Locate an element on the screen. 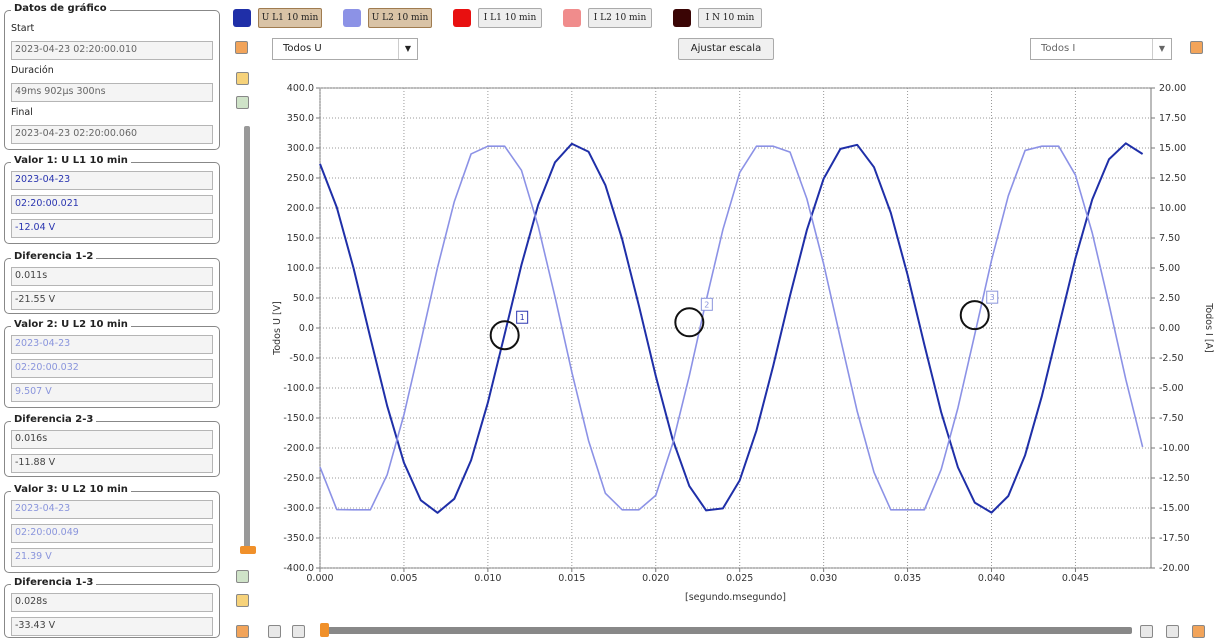 This screenshot has height=643, width=1215. field-value: 2023-04-23 02:20:00.010 is located at coordinates (112, 50).